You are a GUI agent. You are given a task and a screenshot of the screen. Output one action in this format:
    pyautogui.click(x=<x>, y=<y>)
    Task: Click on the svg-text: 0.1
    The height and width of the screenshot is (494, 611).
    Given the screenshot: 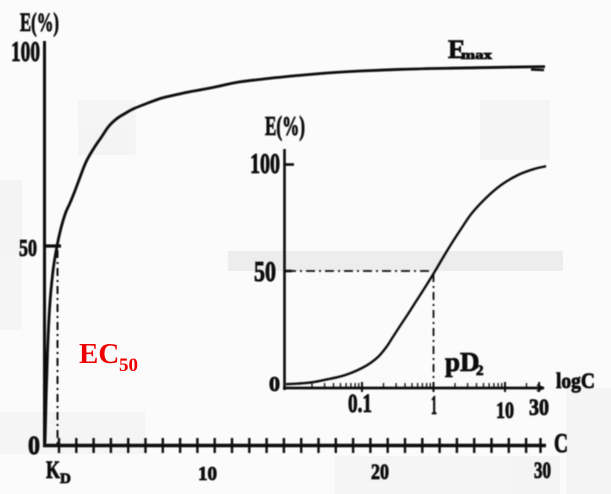 What is the action you would take?
    pyautogui.click(x=360, y=403)
    